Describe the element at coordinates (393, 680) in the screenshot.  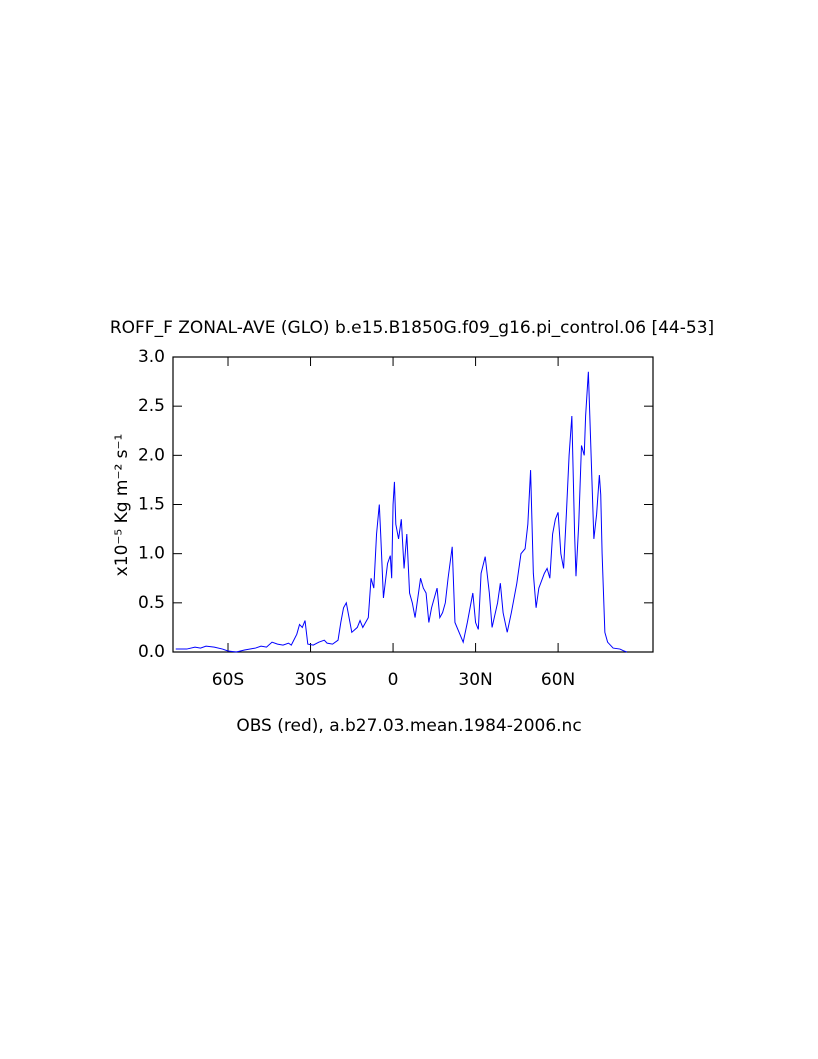
I see `x-tick-label: 0` at that location.